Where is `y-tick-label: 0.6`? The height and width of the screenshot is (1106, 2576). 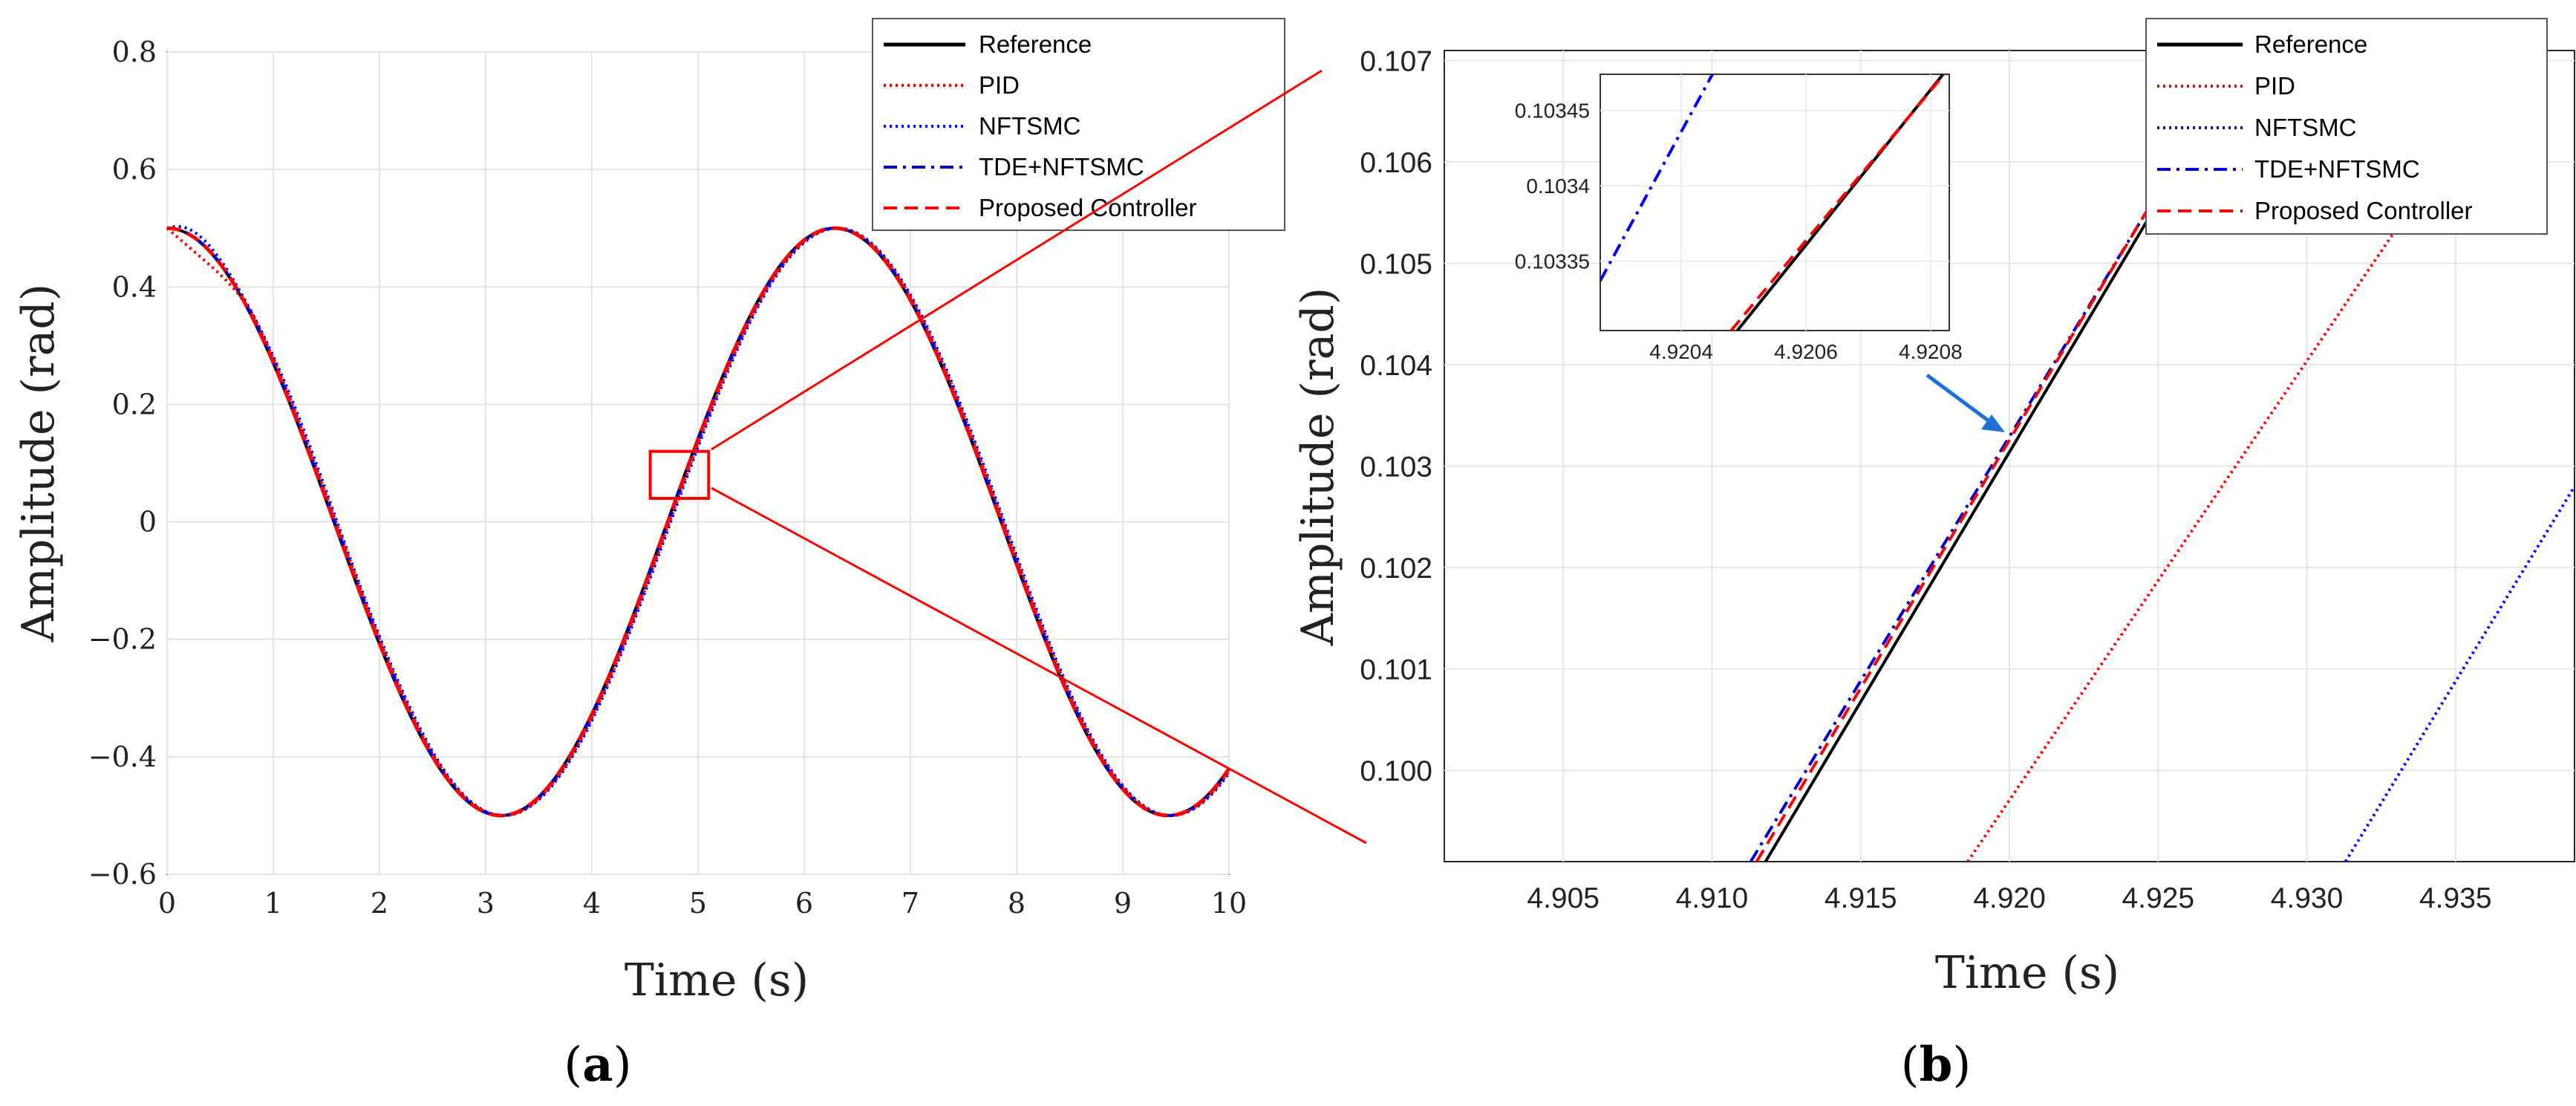 y-tick-label: 0.6 is located at coordinates (134, 170).